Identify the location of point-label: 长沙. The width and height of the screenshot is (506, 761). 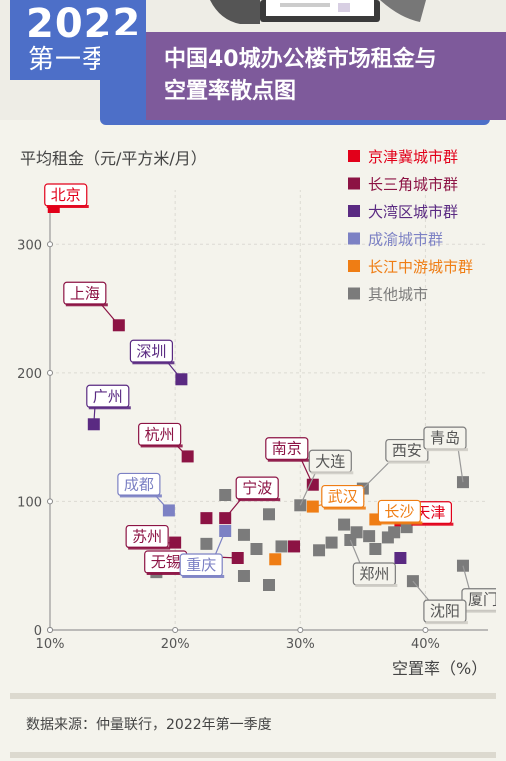
(400, 512).